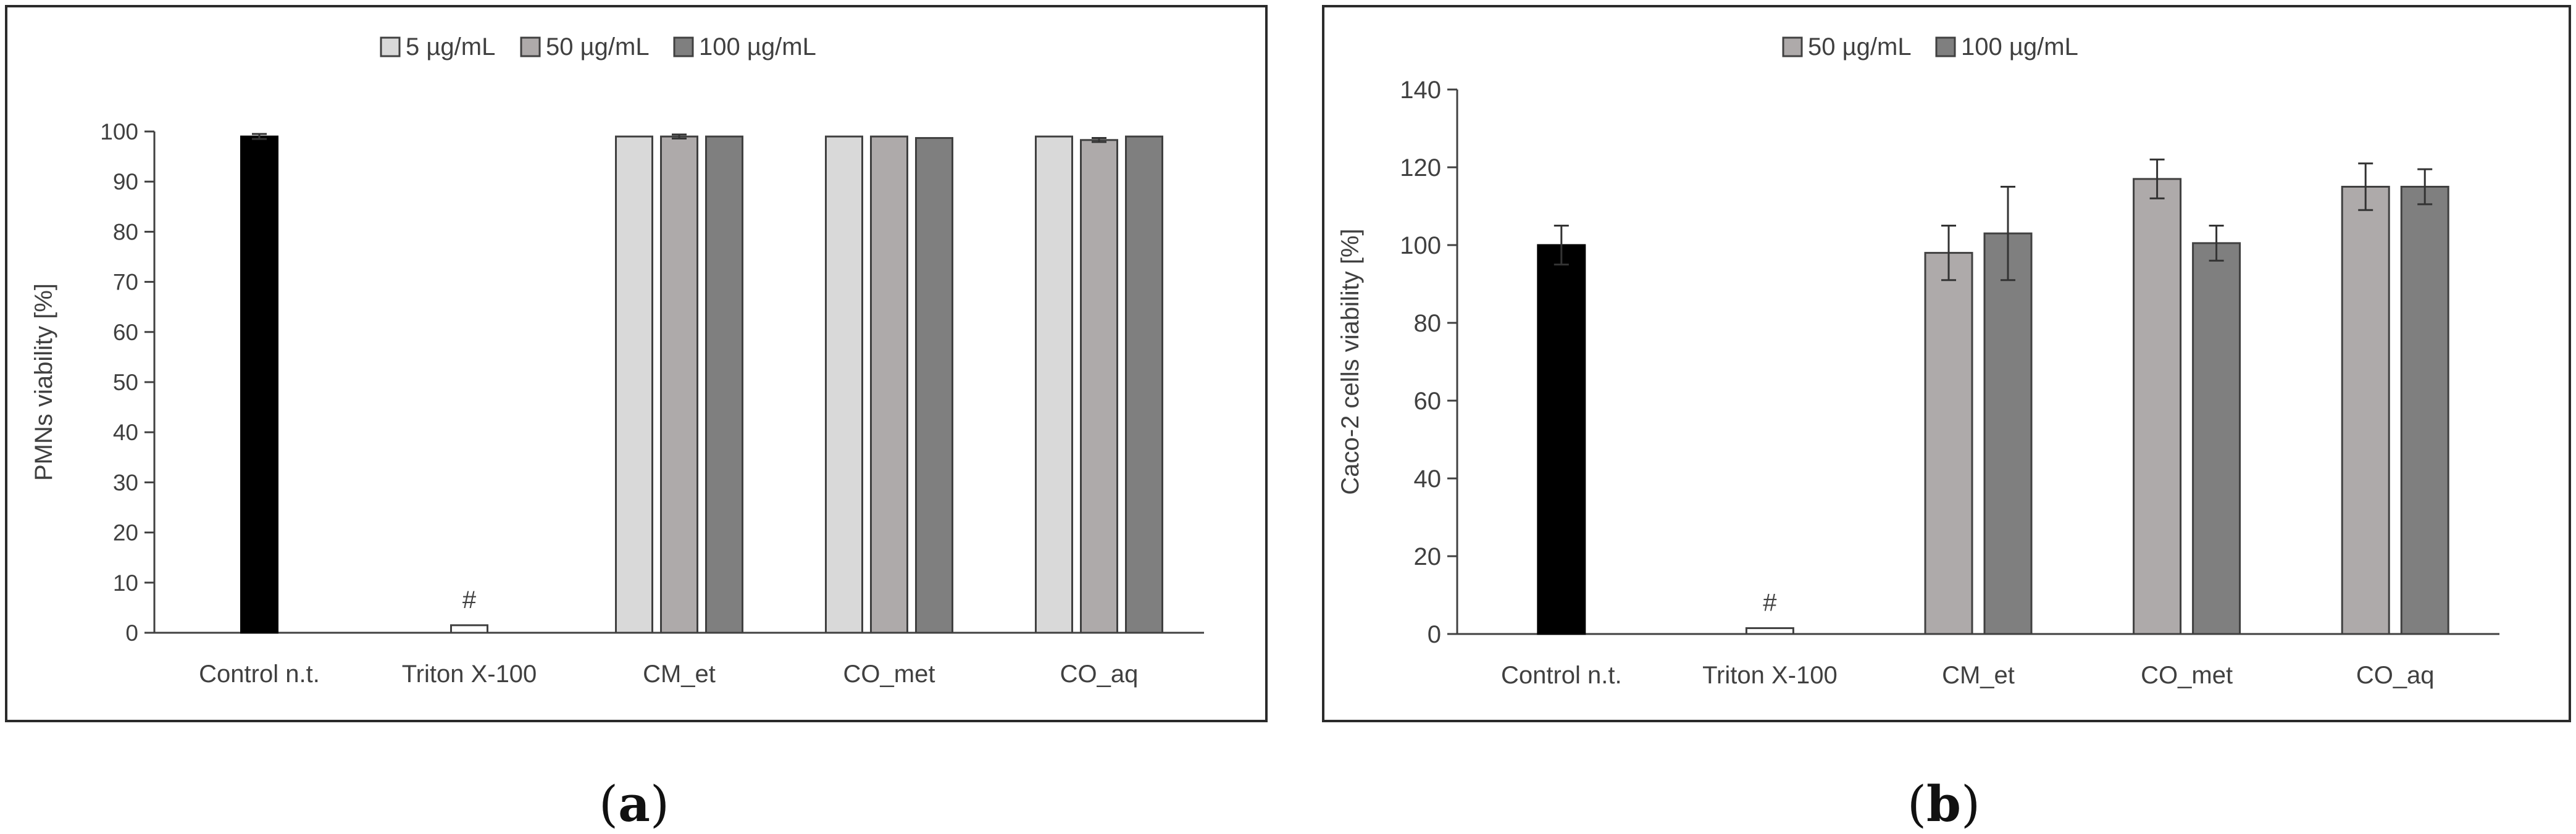  What do you see at coordinates (598, 46) in the screenshot?
I see `chart-a-legend-label-50-g-ml: 50 µg/mL` at bounding box center [598, 46].